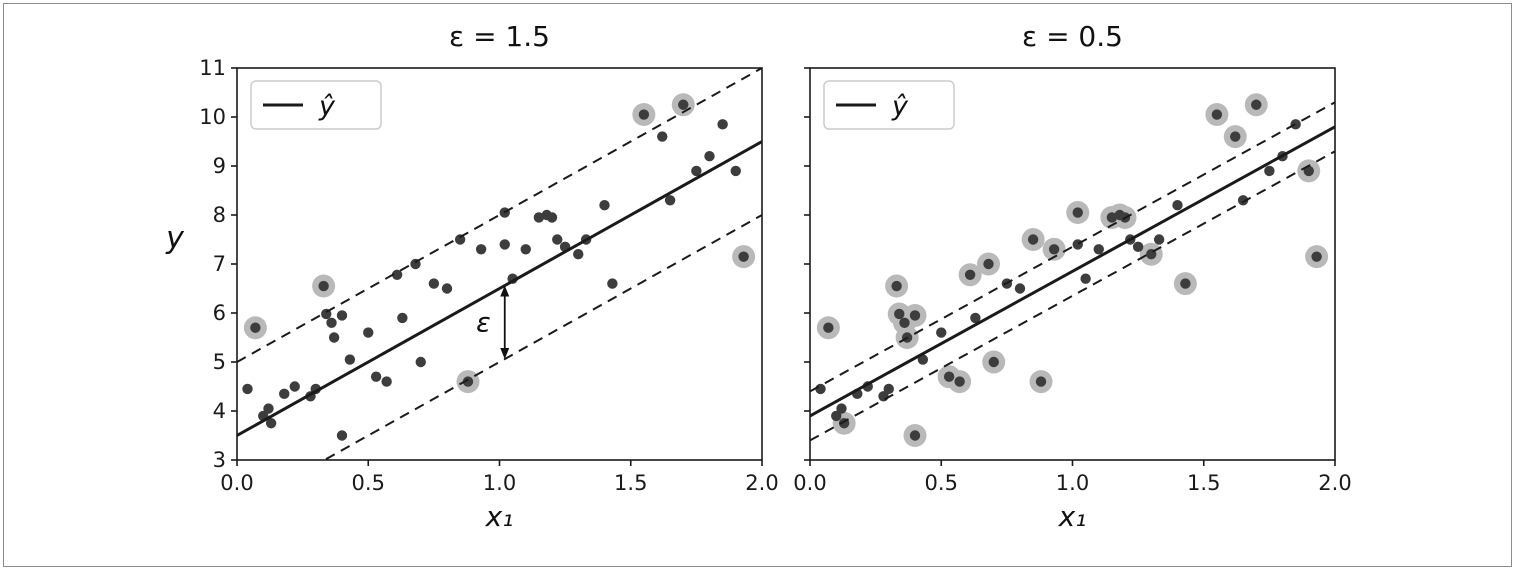 Image resolution: width=1515 pixels, height=570 pixels. Describe the element at coordinates (505, 322) in the screenshot. I see `epsilon-arrow` at that location.